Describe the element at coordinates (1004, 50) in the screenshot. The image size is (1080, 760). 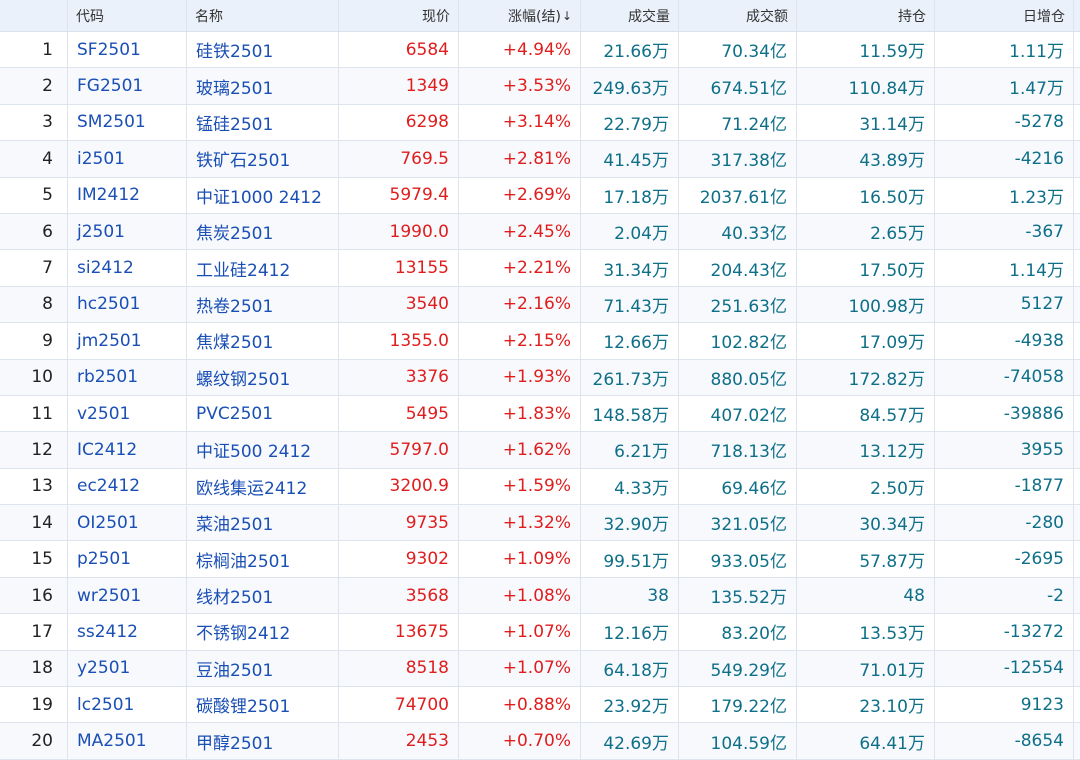
I see `daily-oi-change-cell: 1.11万` at that location.